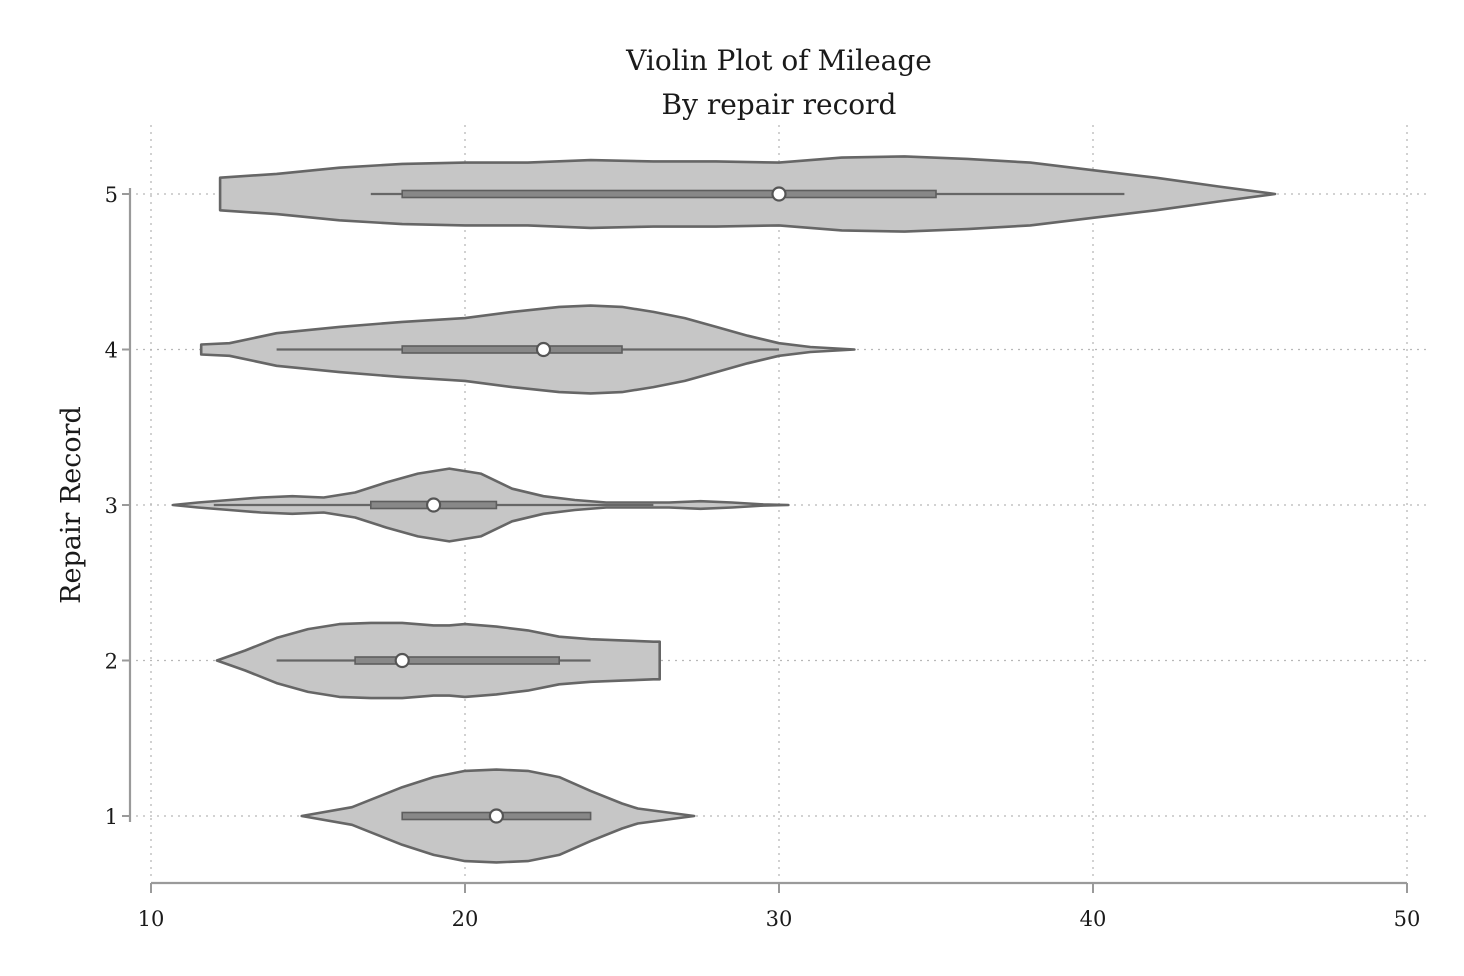 This screenshot has width=1464, height=976. I want to click on x-tick-label: 50, so click(1407, 919).